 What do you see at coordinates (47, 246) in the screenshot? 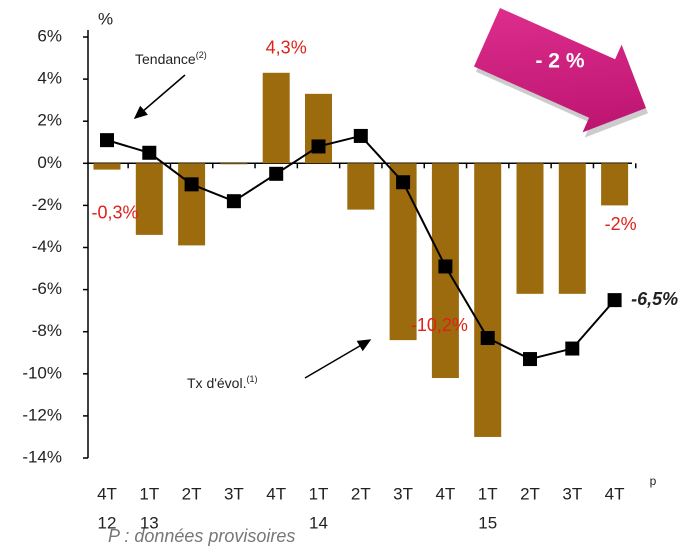
I see `y-tick-label: -4%` at bounding box center [47, 246].